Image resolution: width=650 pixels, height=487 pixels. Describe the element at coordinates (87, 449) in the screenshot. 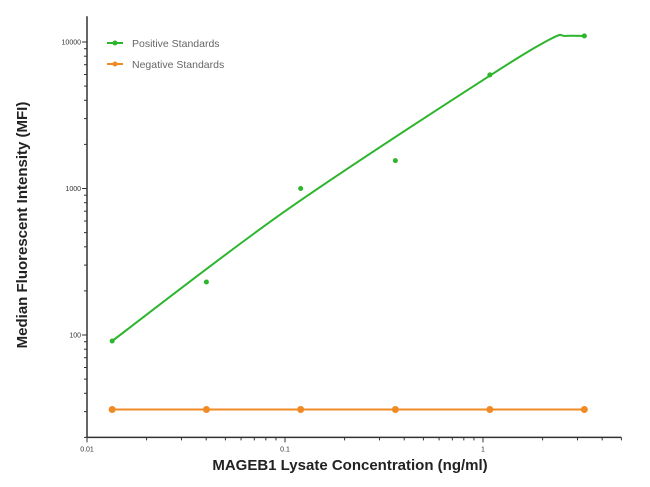

I see `x-tick-label: 0.01` at that location.